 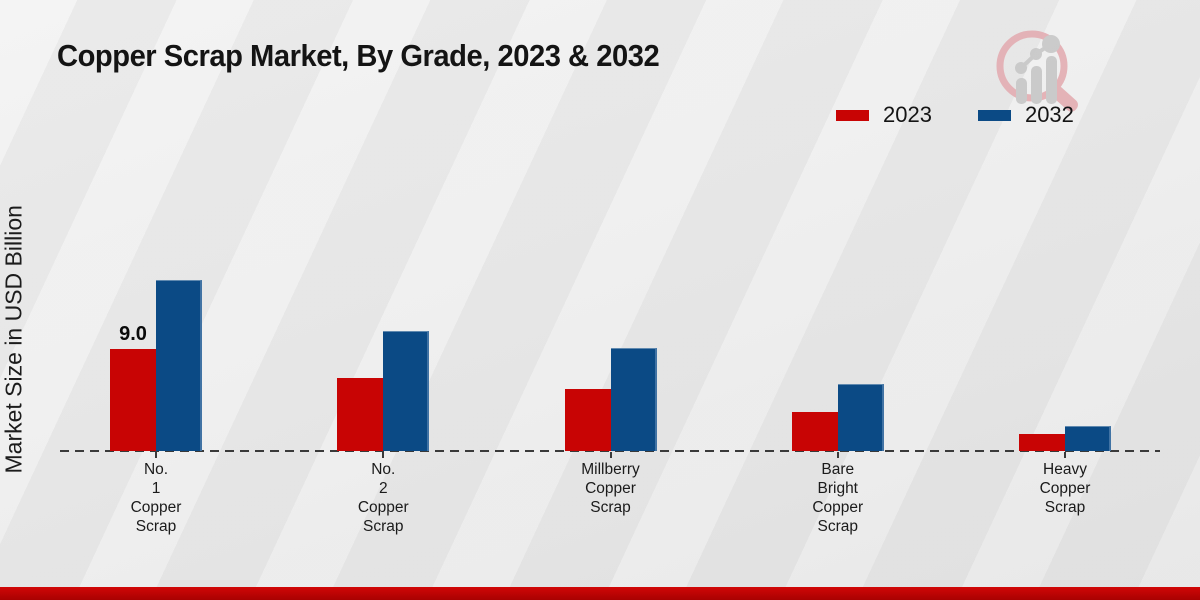 What do you see at coordinates (838, 498) in the screenshot?
I see `category-label: Bare Bright Copper Scrap` at bounding box center [838, 498].